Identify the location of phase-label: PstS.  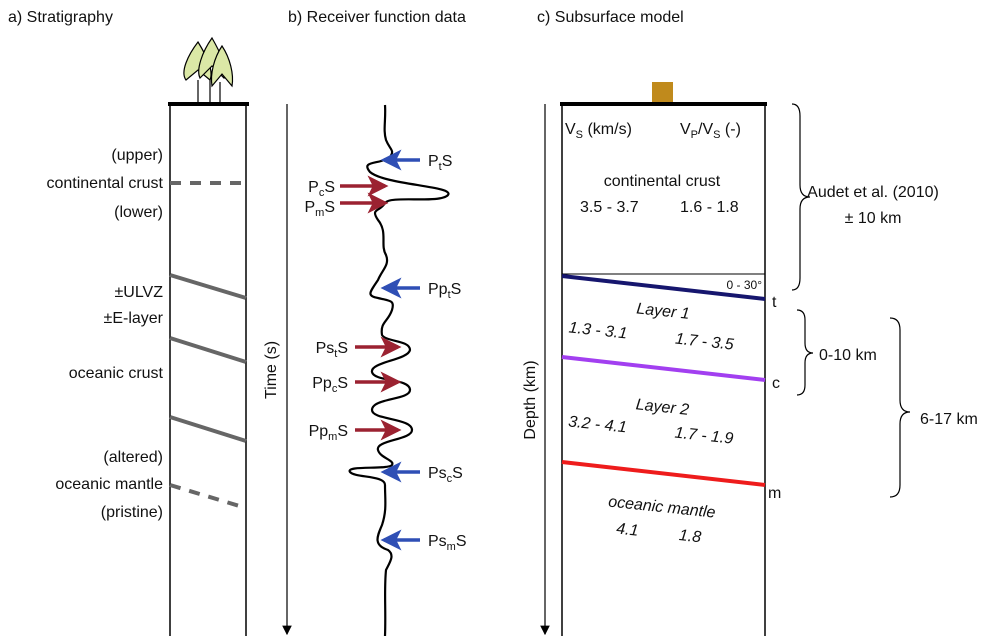
(332, 350).